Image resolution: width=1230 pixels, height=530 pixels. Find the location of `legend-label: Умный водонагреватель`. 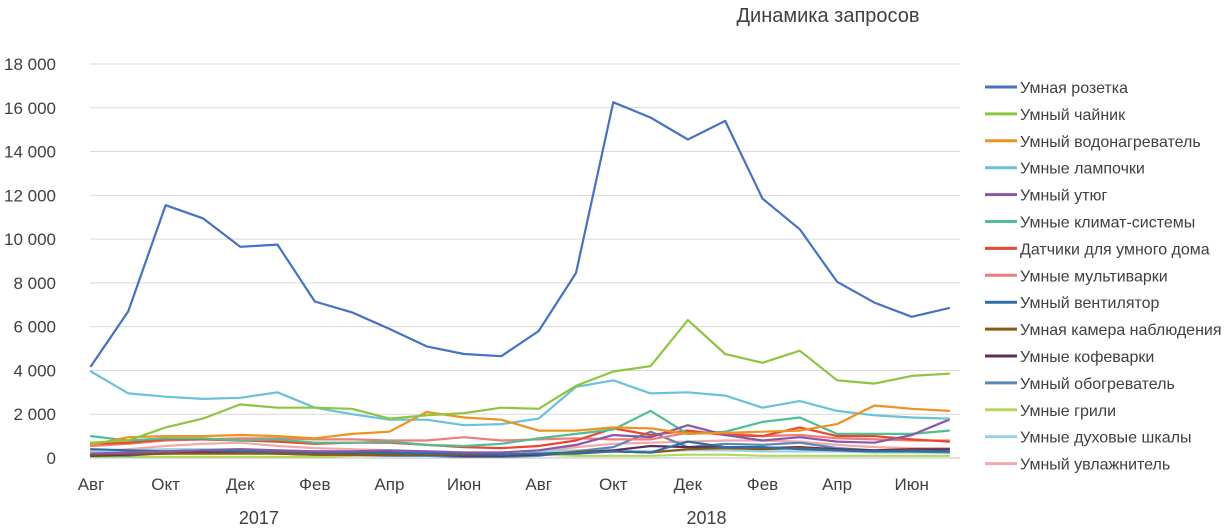

legend-label: Умный водонагреватель is located at coordinates (1110, 142).